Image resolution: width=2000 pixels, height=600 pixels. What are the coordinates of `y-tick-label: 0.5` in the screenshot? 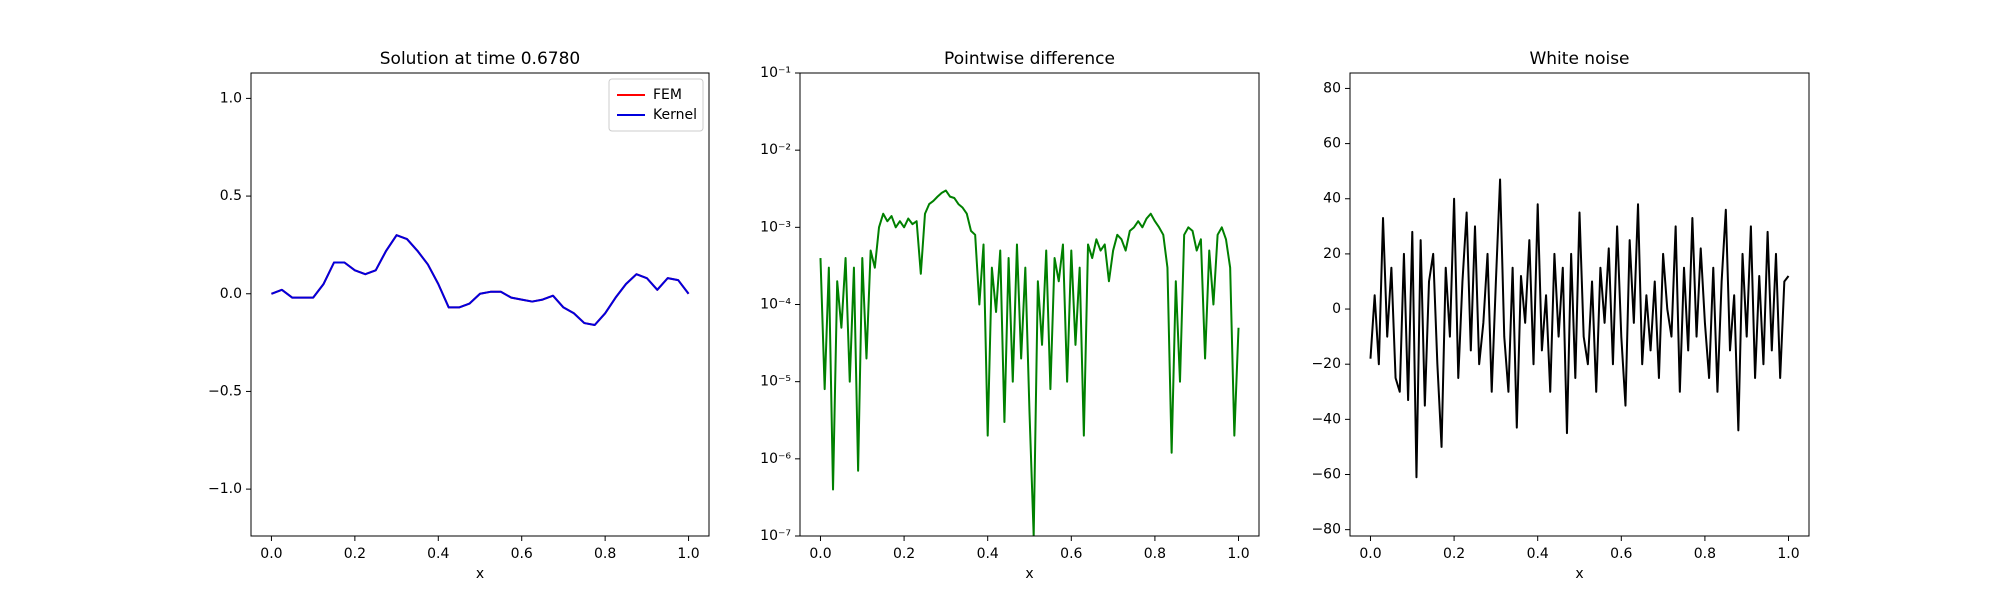 It's located at (231, 196).